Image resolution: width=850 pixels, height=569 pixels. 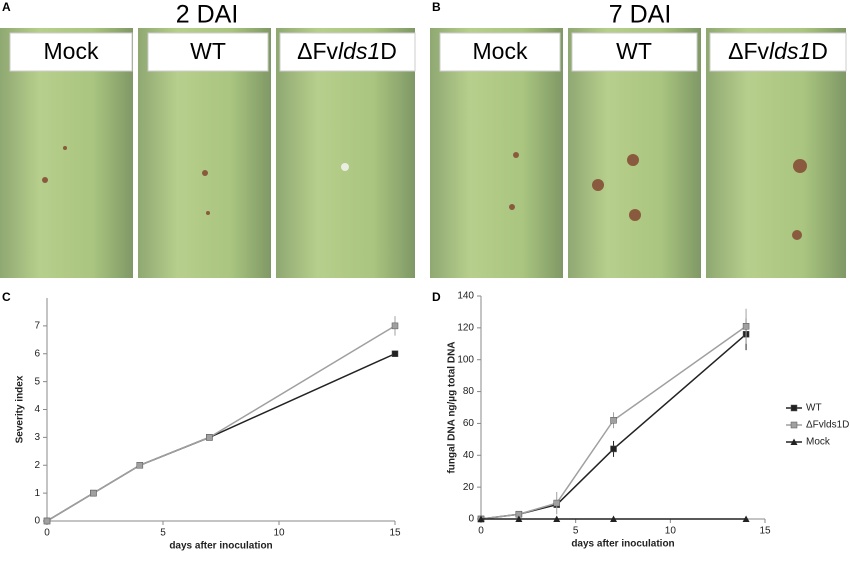 I want to click on panel-title: 2 DAI, so click(x=207, y=15).